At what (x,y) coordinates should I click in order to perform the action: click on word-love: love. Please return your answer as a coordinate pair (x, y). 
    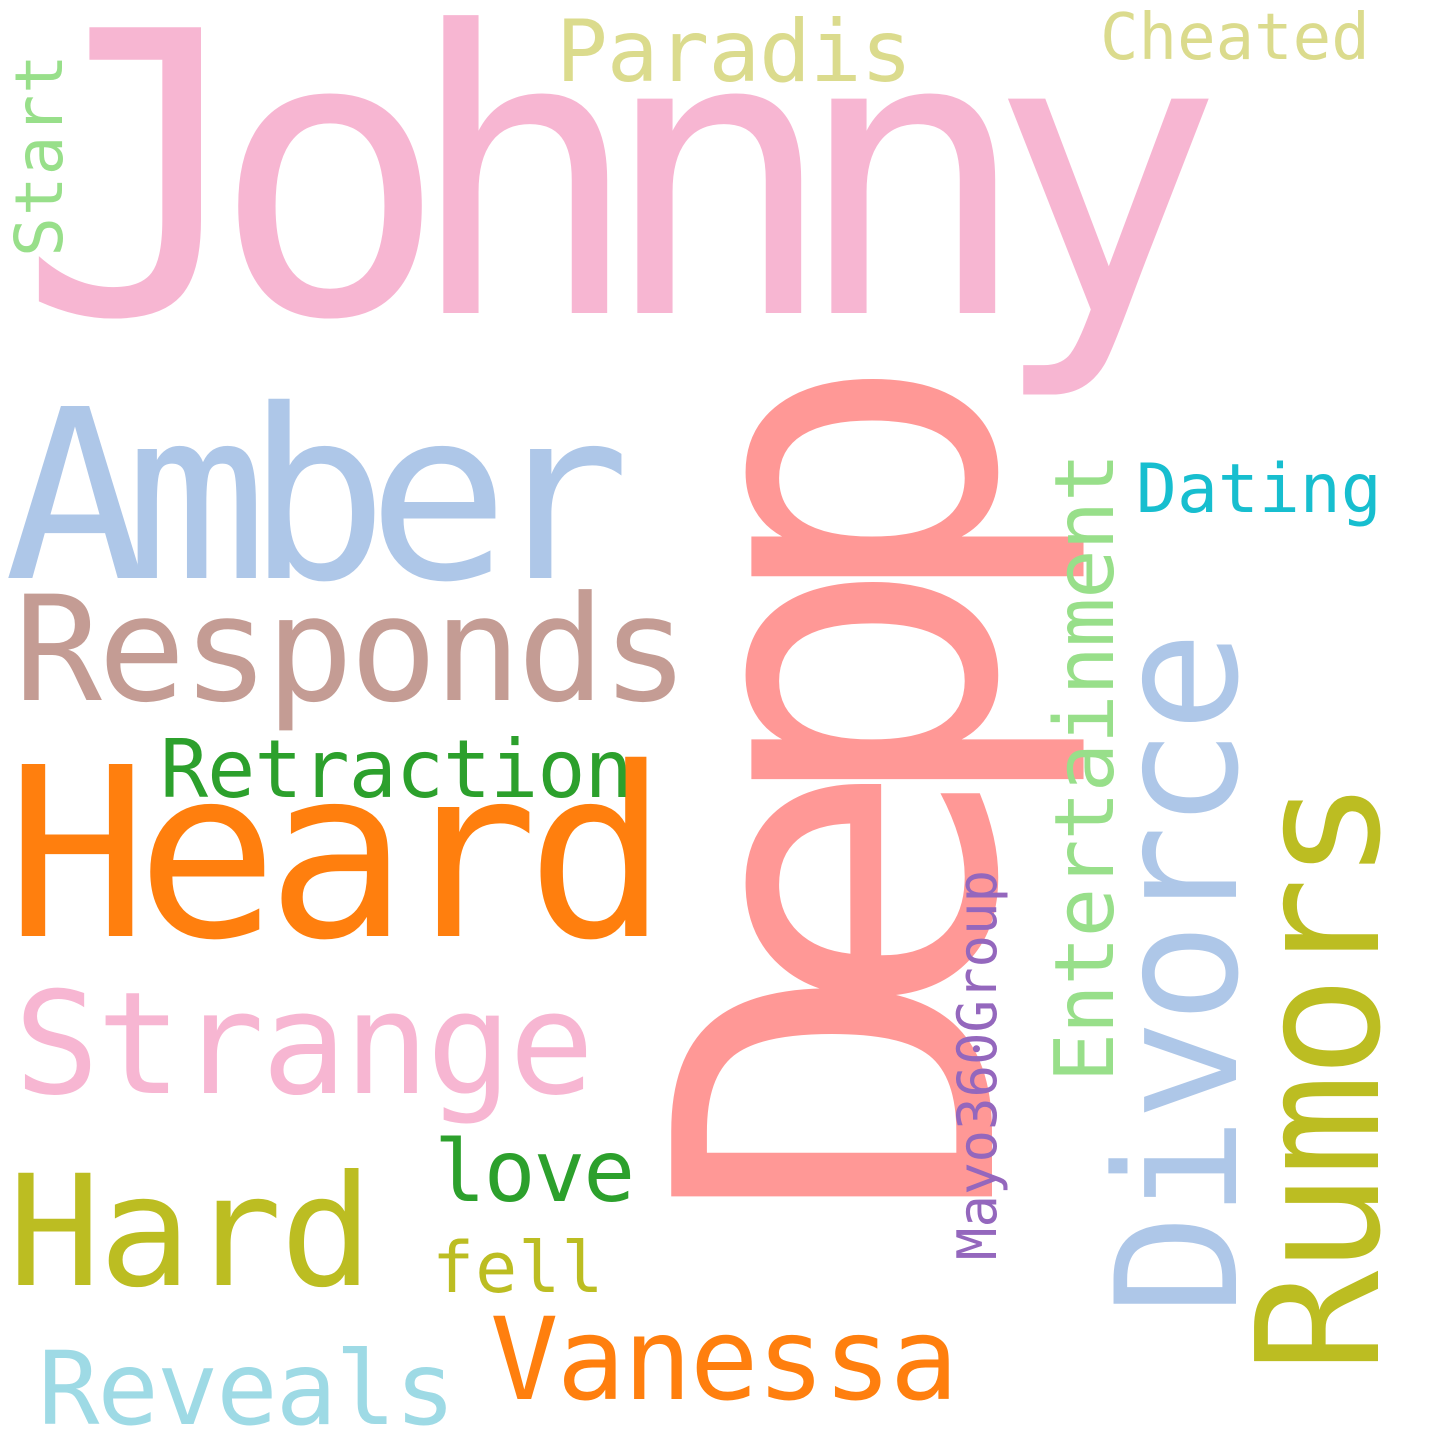
    Looking at the image, I should click on (534, 1172).